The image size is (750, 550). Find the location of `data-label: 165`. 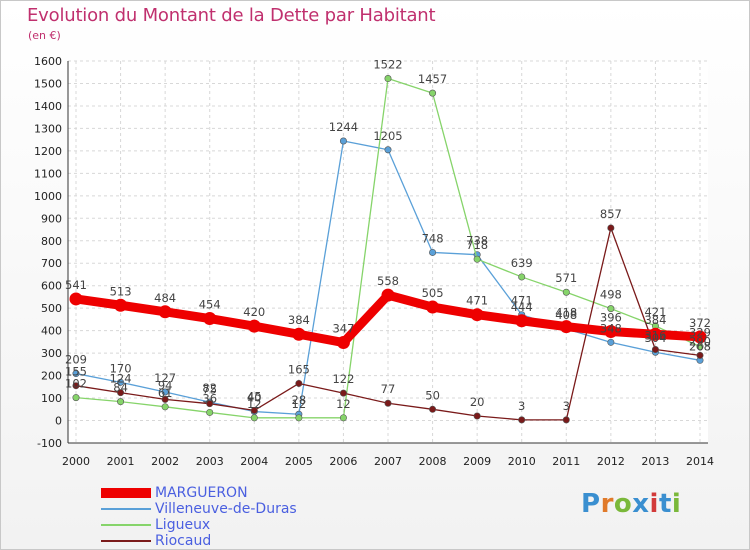

data-label: 165 is located at coordinates (299, 369).